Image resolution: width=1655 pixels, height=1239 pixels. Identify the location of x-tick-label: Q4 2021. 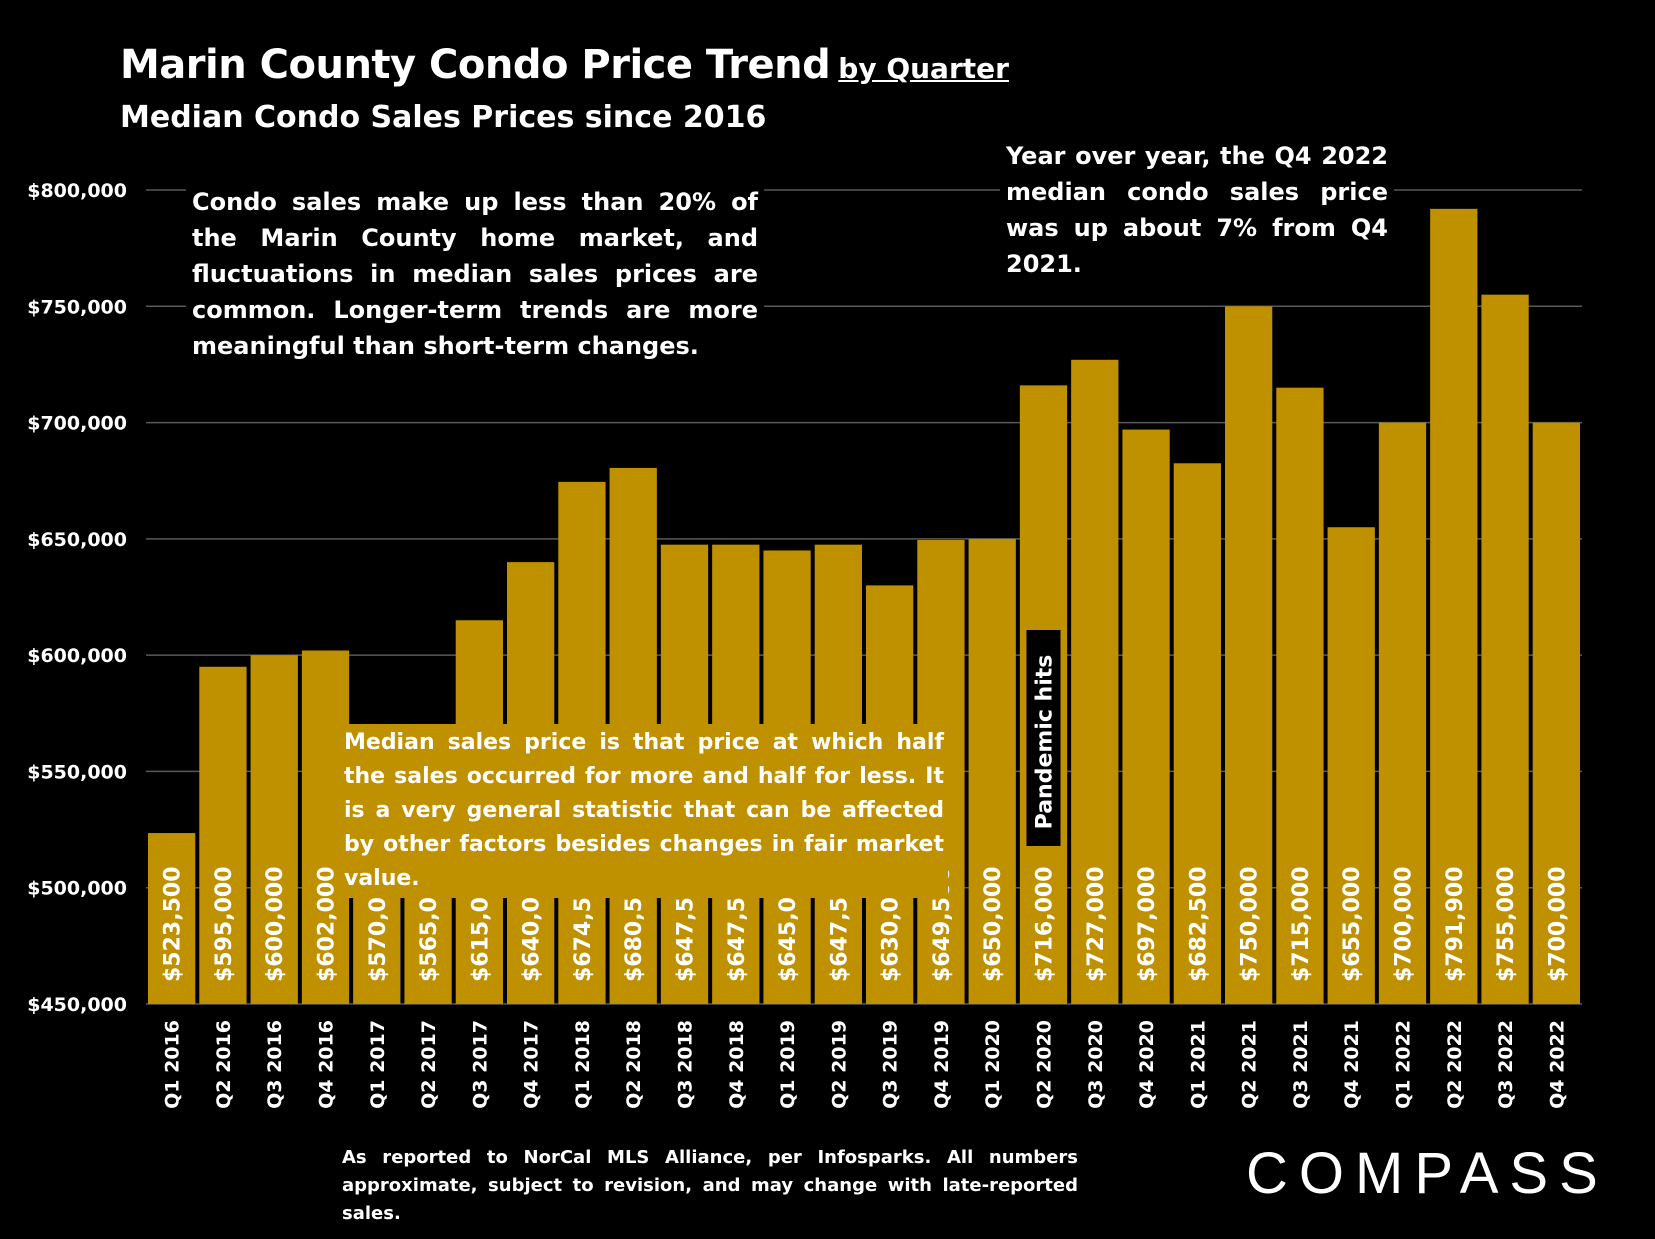
(1352, 1064).